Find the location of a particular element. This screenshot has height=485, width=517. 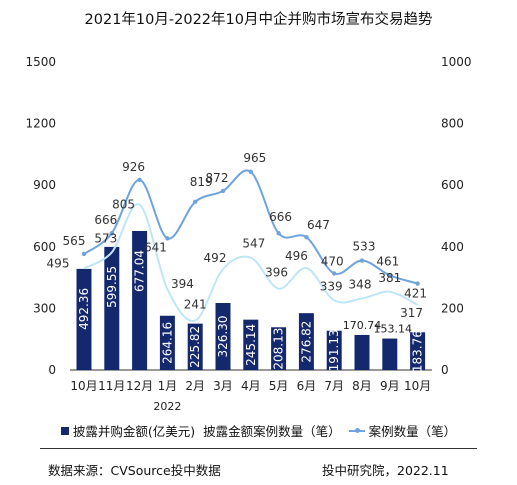

series-label-cases: 965 is located at coordinates (254, 158).